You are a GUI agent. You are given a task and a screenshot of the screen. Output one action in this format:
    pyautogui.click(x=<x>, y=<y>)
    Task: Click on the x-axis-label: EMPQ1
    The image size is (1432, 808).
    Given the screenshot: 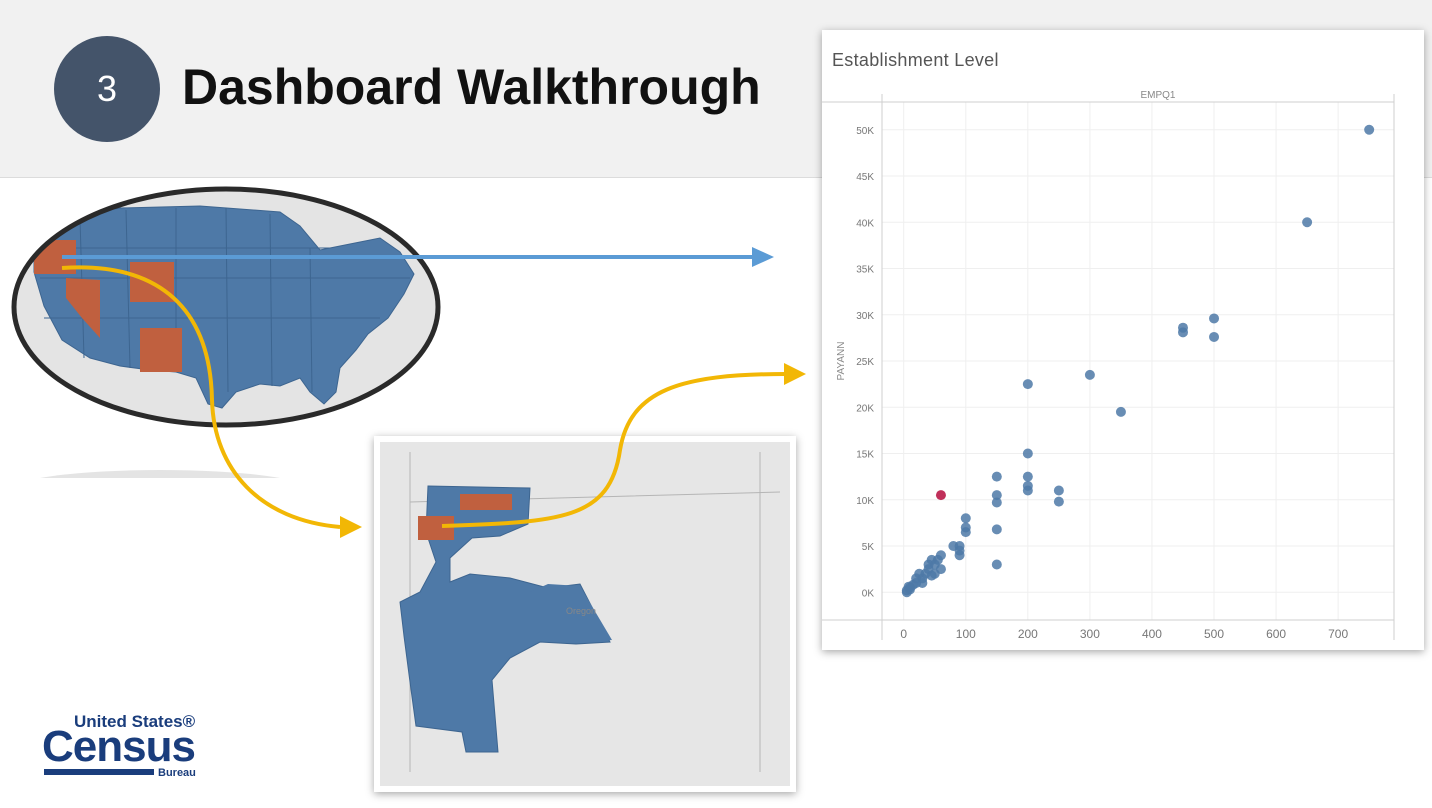 What is the action you would take?
    pyautogui.click(x=1157, y=95)
    